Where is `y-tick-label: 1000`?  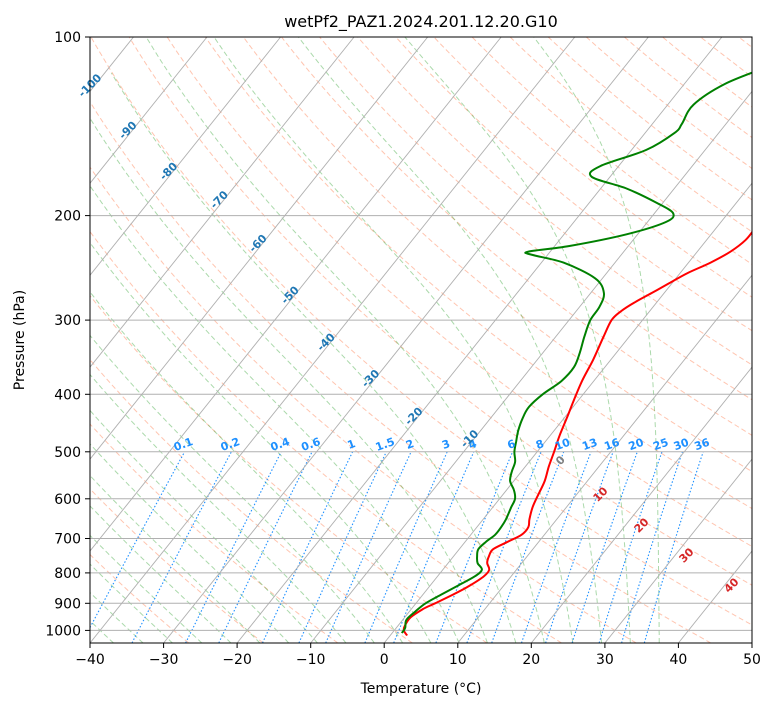 y-tick-label: 1000 is located at coordinates (63, 631).